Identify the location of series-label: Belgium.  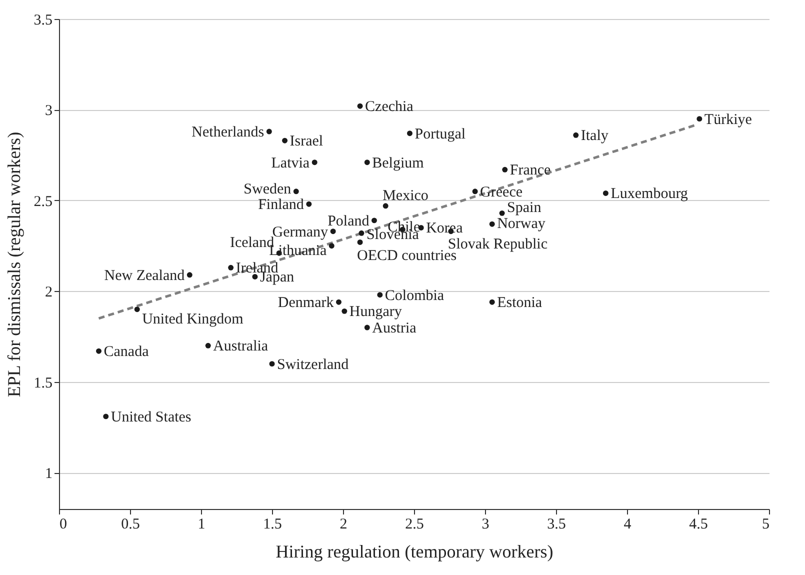
(398, 163).